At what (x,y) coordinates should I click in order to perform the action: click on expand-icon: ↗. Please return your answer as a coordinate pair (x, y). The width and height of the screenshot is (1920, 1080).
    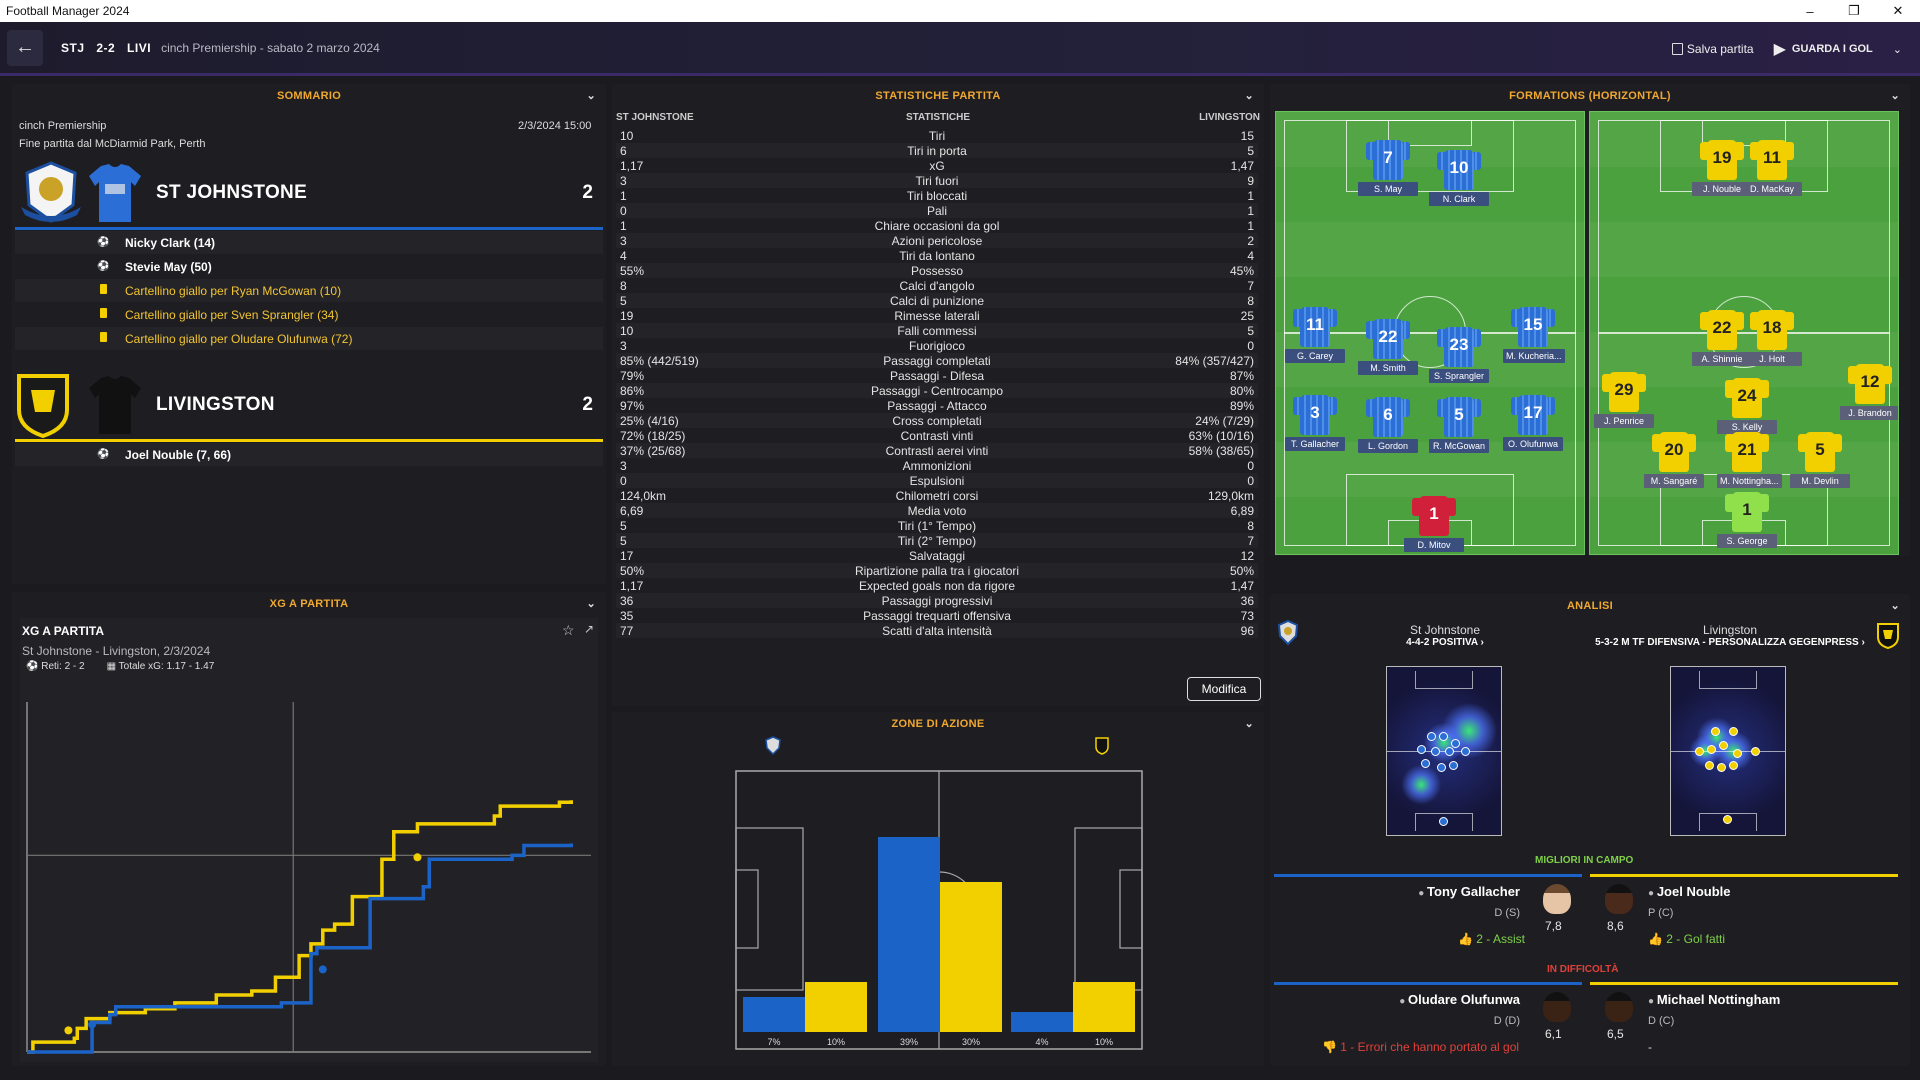
    Looking at the image, I should click on (589, 629).